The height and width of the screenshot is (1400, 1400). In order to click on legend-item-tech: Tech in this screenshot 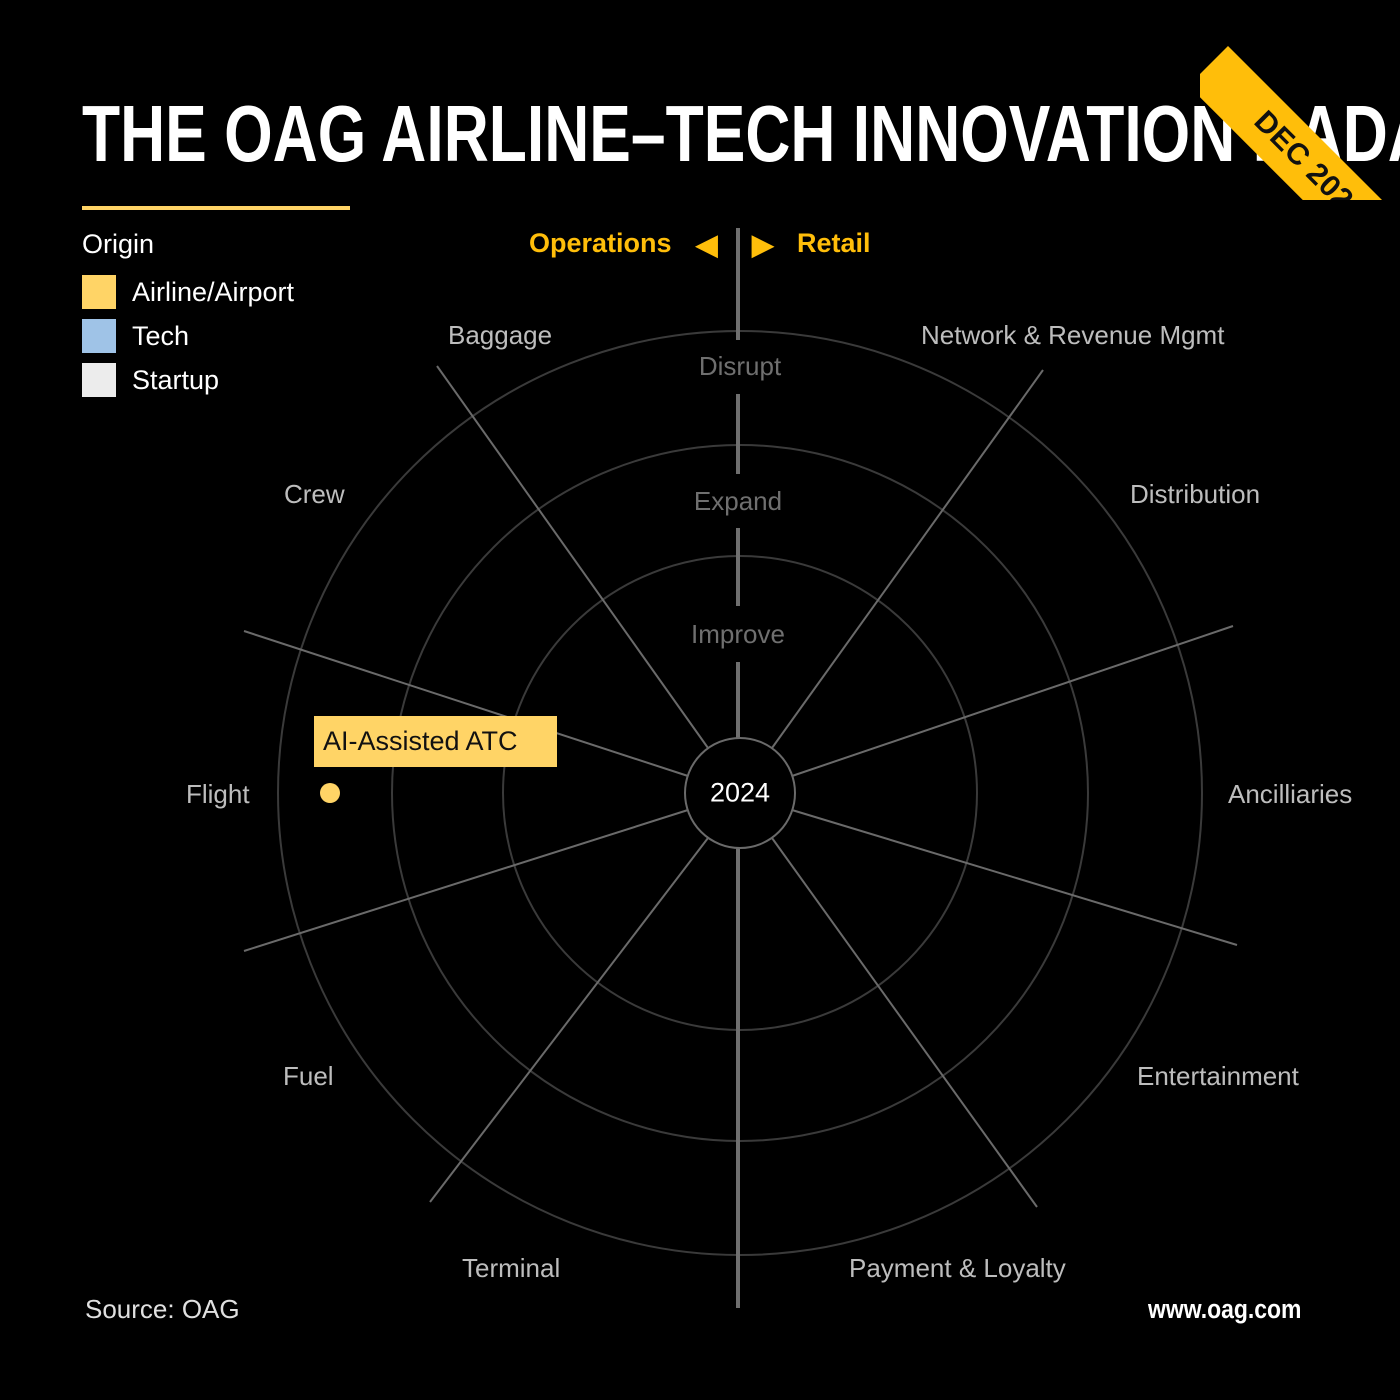, I will do `click(188, 336)`.